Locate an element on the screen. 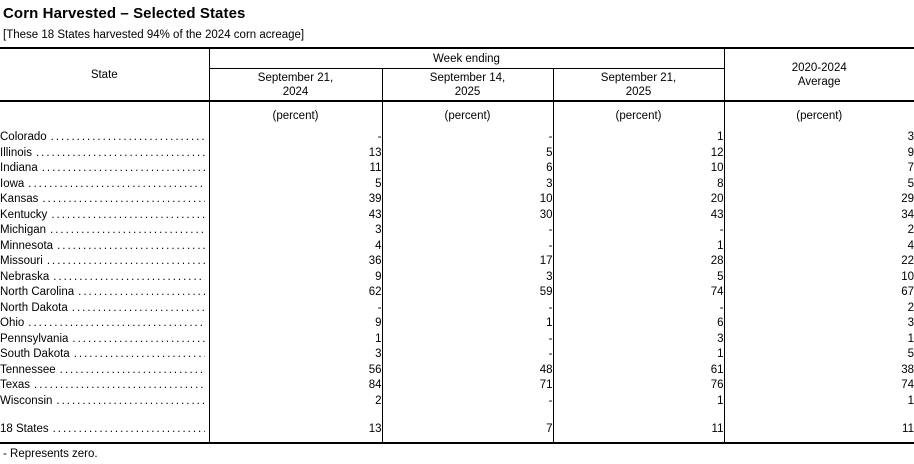 This screenshot has height=464, width=914. value-cell: 2 is located at coordinates (296, 401).